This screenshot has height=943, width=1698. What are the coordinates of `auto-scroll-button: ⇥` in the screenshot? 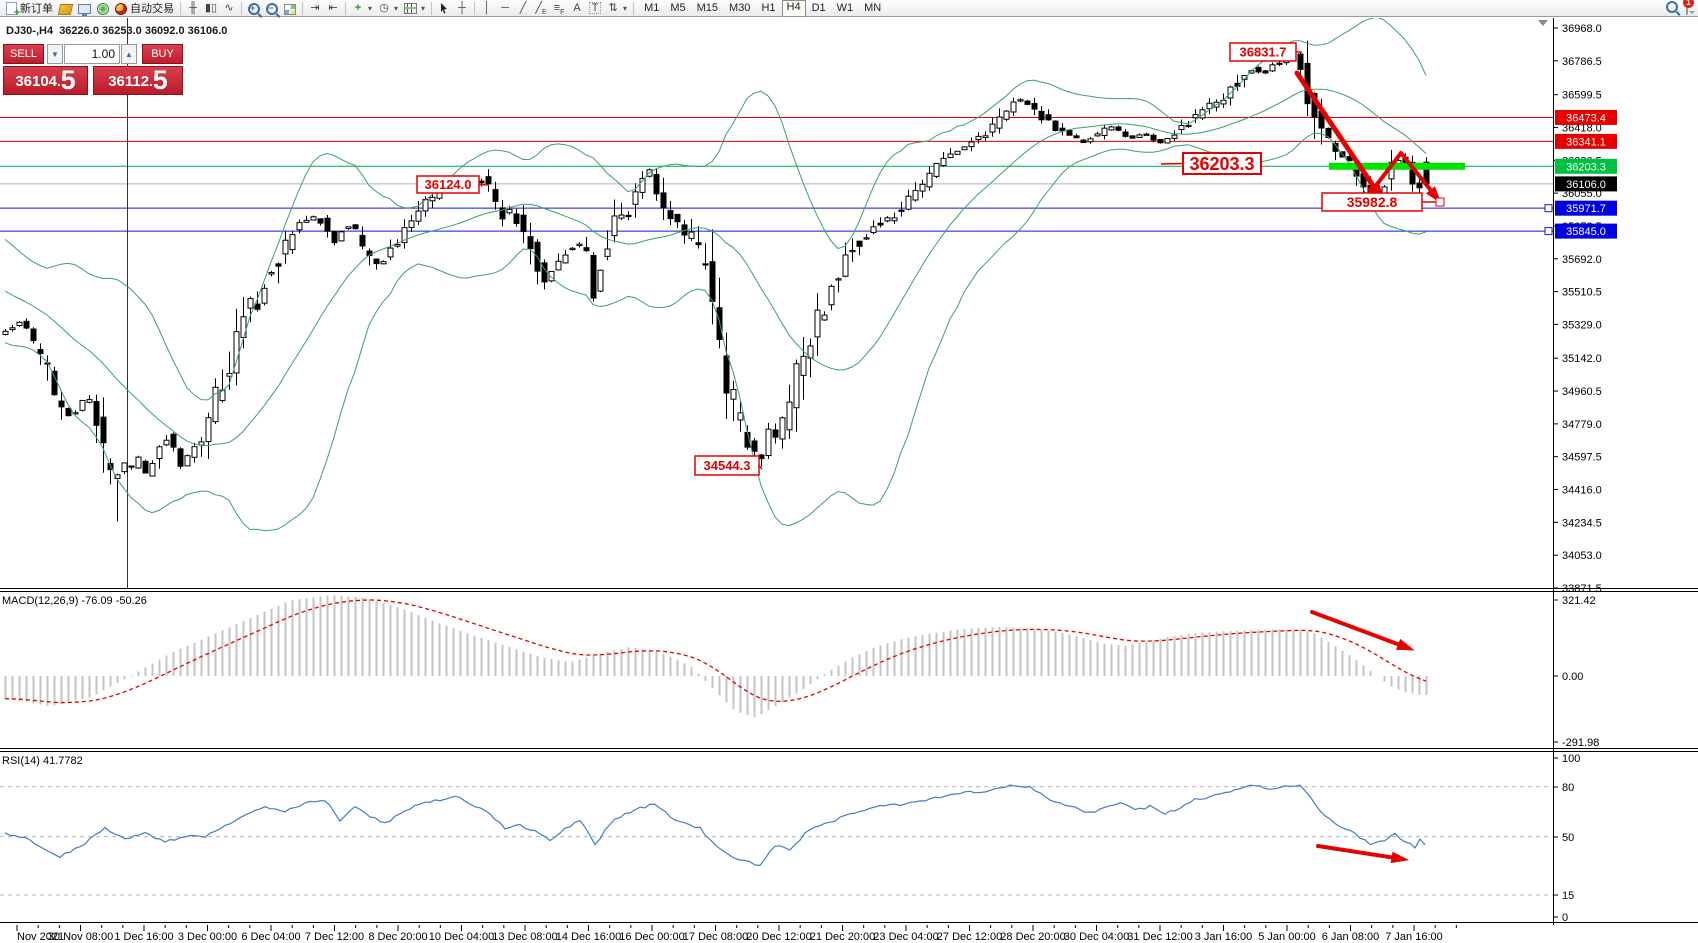 It's located at (315, 8).